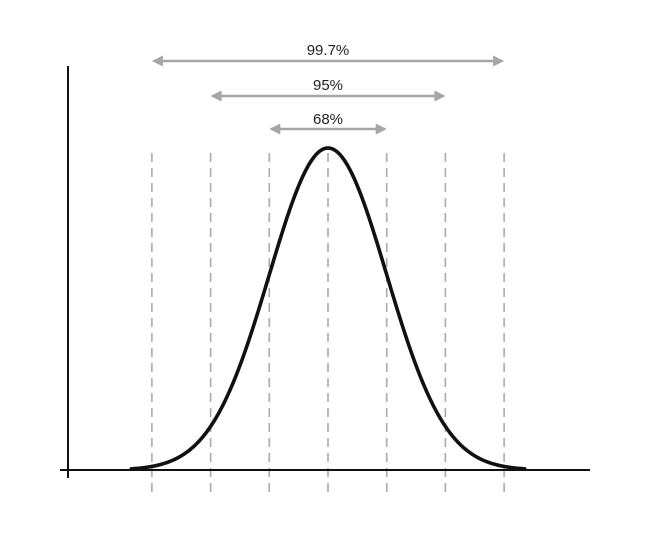  I want to click on range-label: 95%, so click(328, 85).